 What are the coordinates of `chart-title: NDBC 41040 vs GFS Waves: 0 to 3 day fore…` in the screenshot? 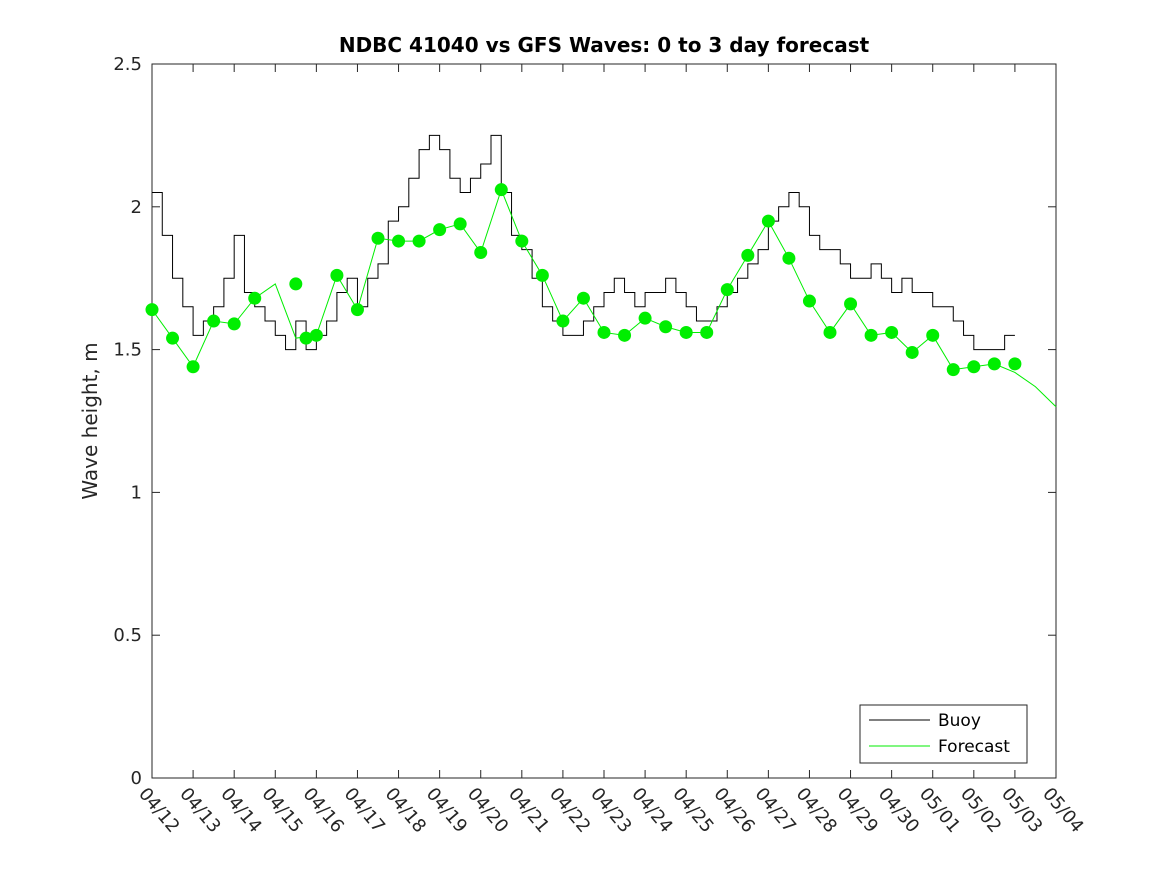 It's located at (604, 45).